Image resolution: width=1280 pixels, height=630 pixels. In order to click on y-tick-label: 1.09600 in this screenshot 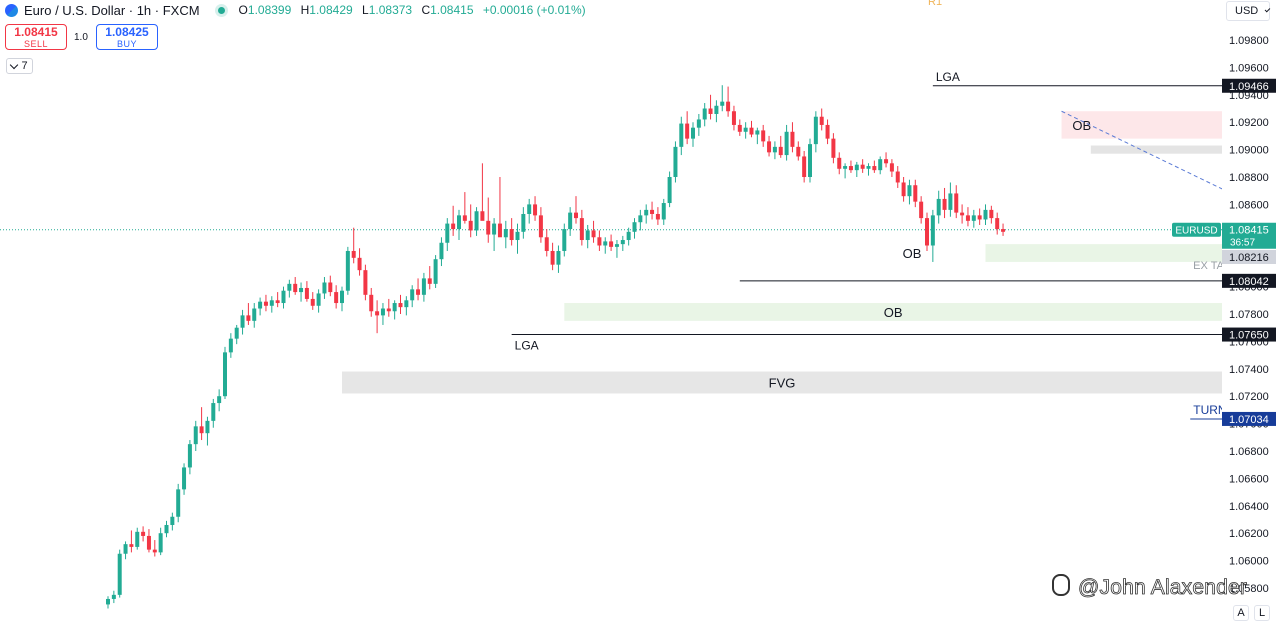, I will do `click(1249, 68)`.